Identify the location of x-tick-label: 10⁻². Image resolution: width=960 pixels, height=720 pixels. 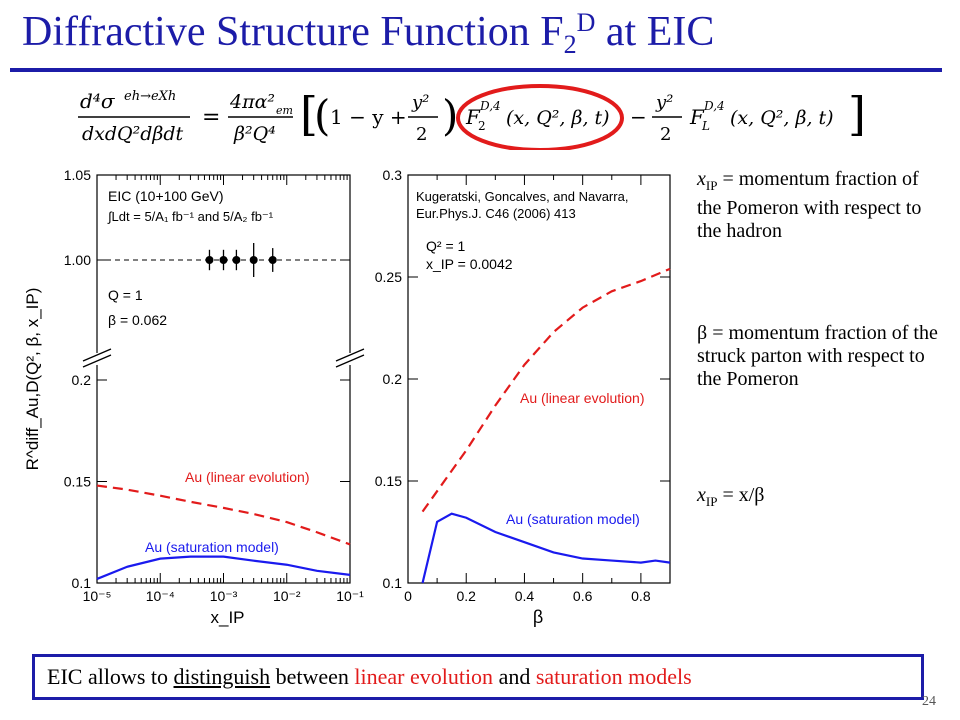
(287, 596).